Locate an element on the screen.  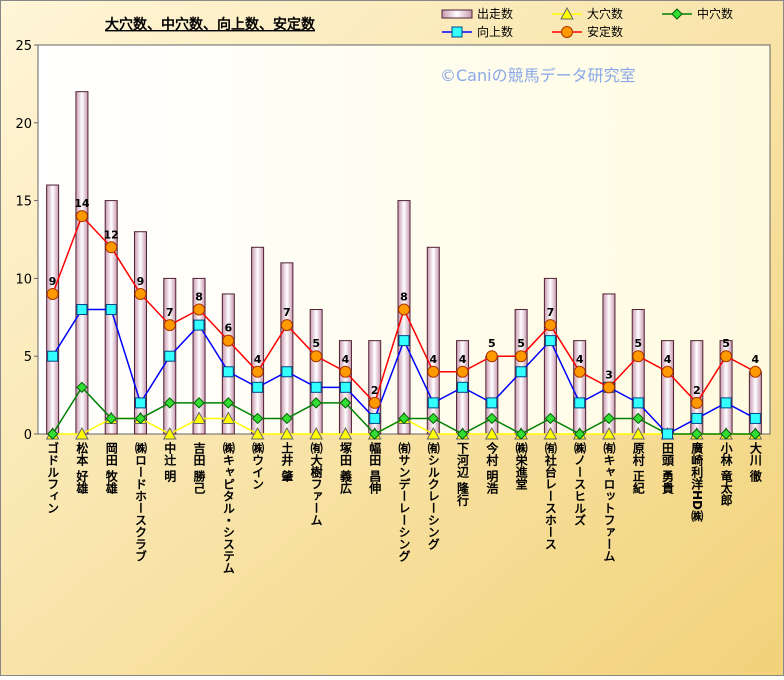
x-tick-label: 松本 好雄 is located at coordinates (82, 468).